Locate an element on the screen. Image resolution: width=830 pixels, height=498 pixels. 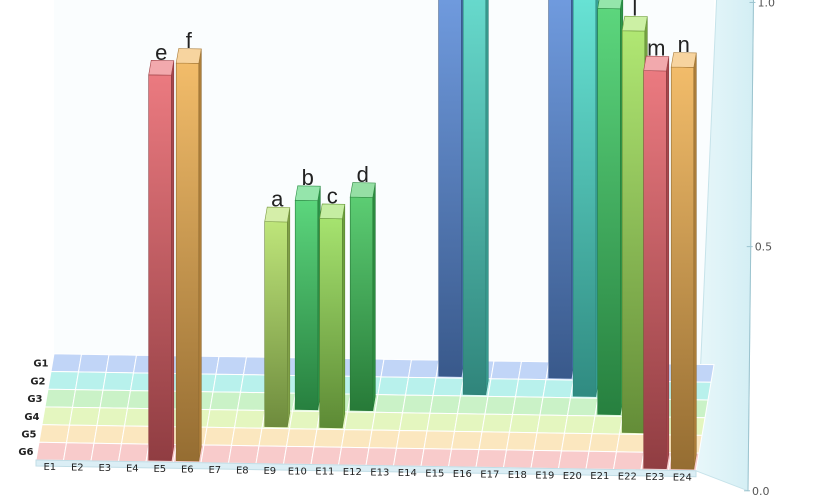
x-tick-label: E12 is located at coordinates (352, 472).